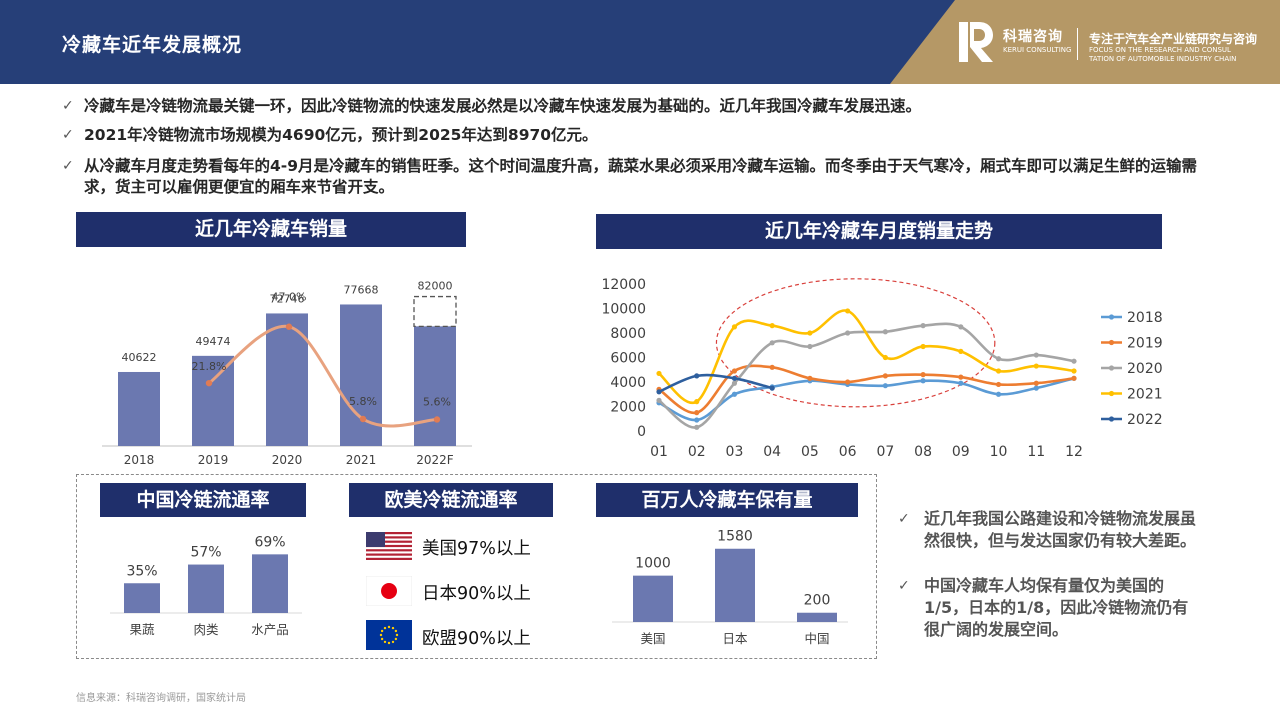 The width and height of the screenshot is (1280, 720). What do you see at coordinates (1145, 395) in the screenshot?
I see `legend-label: 2021` at bounding box center [1145, 395].